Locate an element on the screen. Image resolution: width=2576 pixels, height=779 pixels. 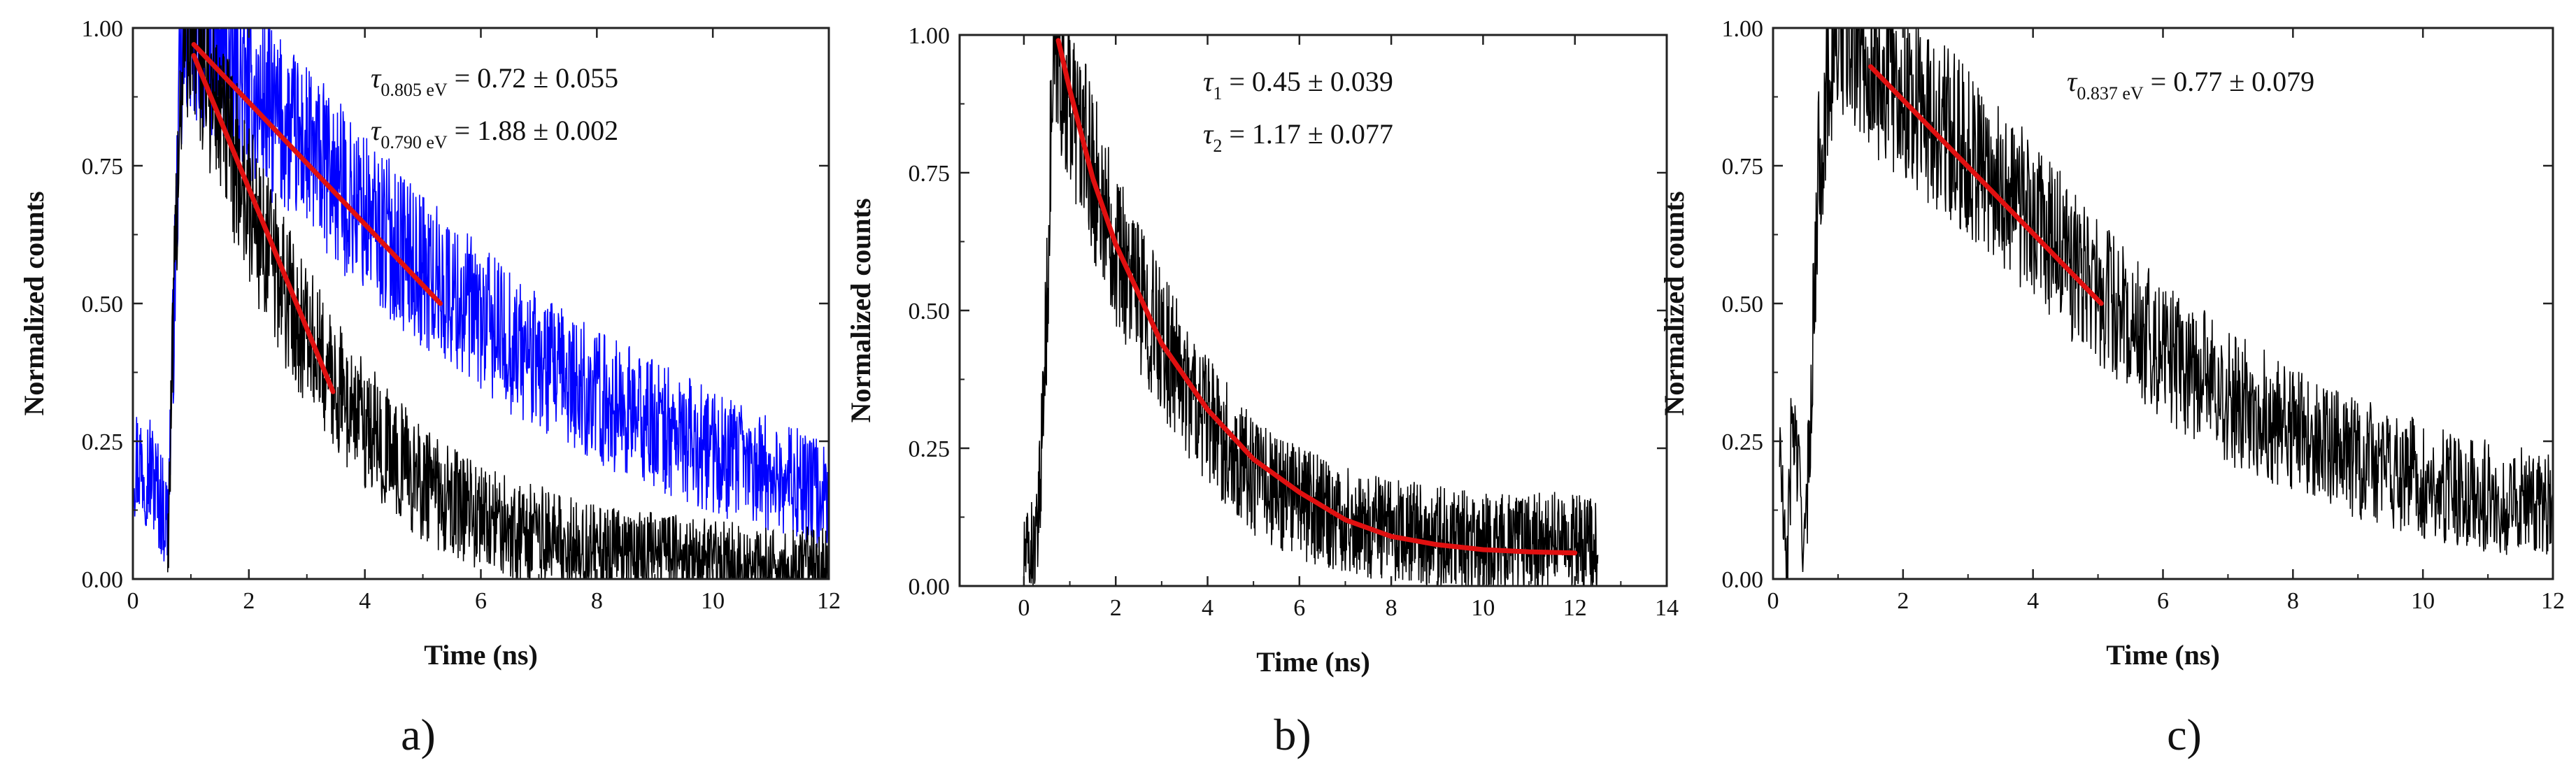
fit-annotation: τ1 = 0.45 ± 0.039 is located at coordinates (1298, 84).